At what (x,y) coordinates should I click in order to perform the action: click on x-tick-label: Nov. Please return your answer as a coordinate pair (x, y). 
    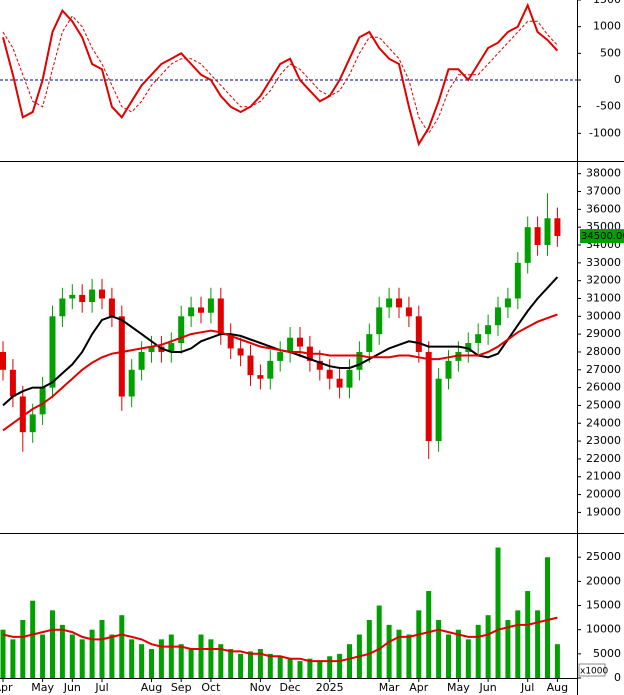
    Looking at the image, I should click on (261, 687).